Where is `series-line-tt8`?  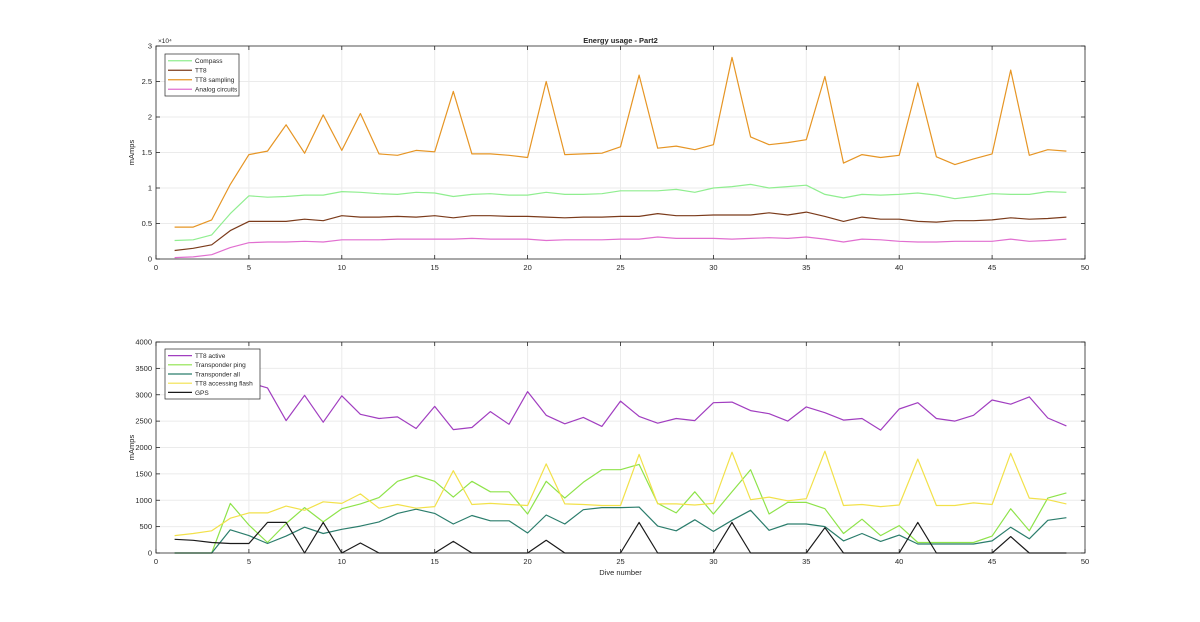
series-line-tt8 is located at coordinates (620, 231).